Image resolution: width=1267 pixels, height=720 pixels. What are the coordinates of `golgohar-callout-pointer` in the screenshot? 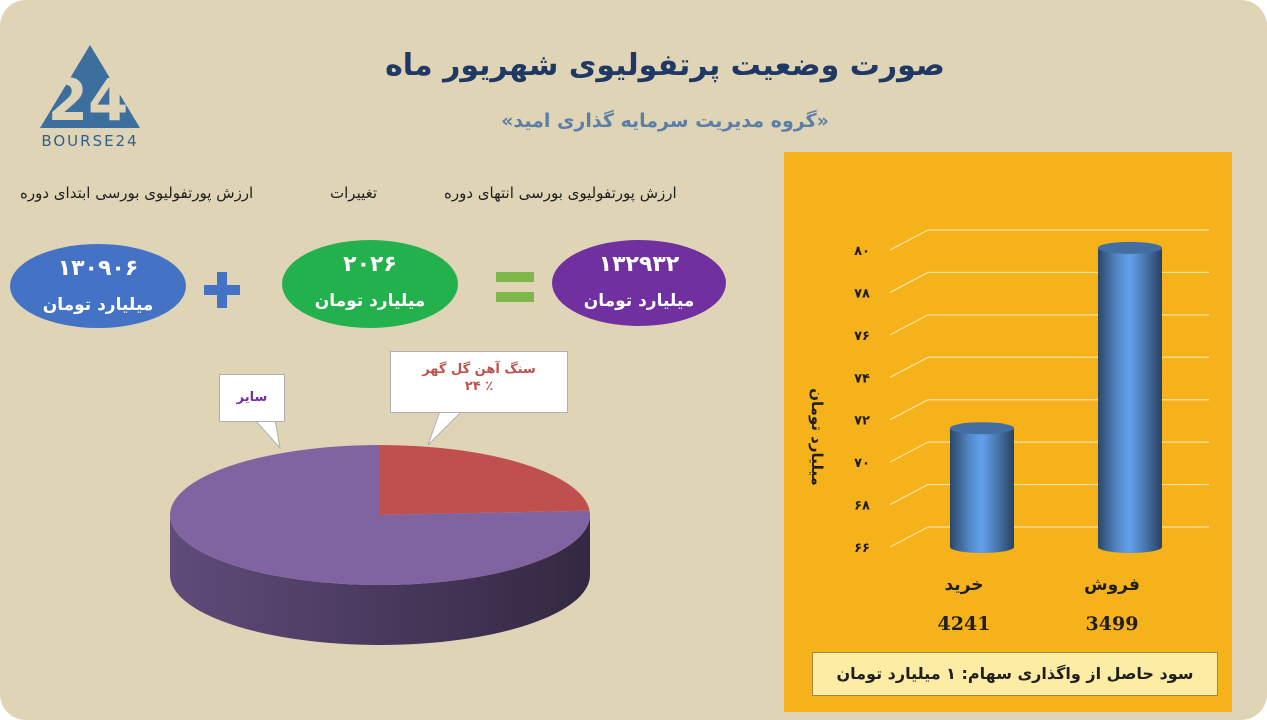 It's located at (445, 428).